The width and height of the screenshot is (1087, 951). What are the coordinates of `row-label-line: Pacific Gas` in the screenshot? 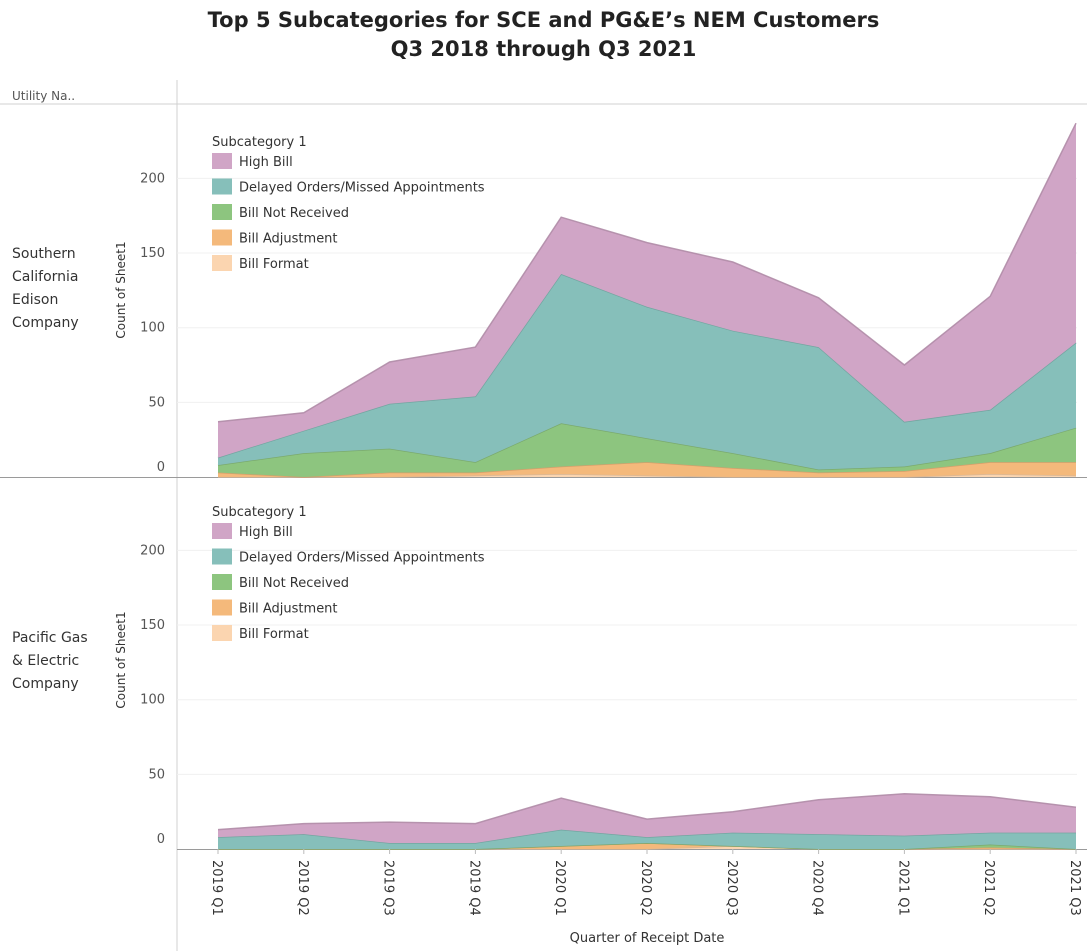 It's located at (50, 638).